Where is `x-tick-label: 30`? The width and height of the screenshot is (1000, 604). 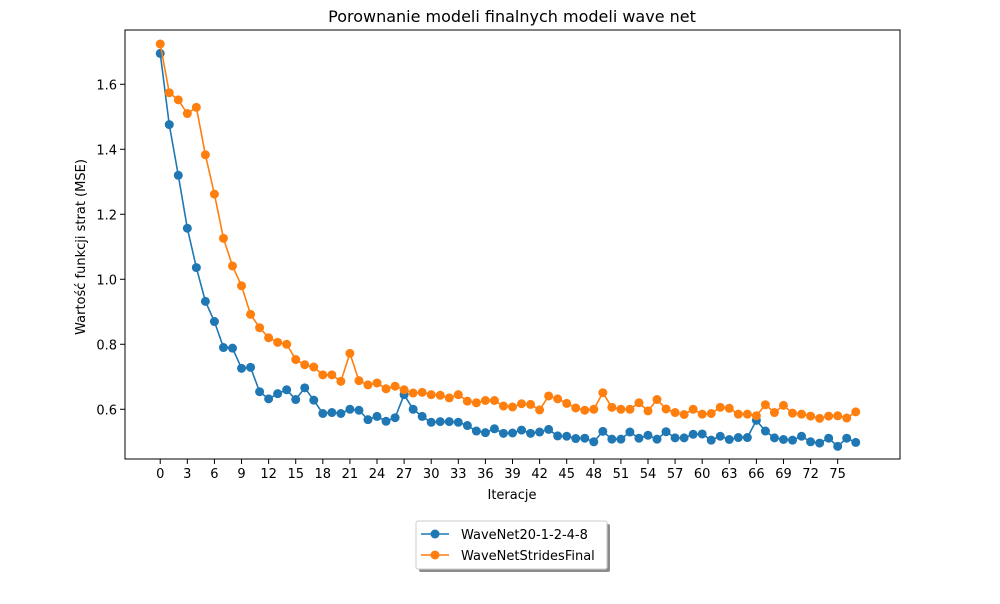 x-tick-label: 30 is located at coordinates (431, 474).